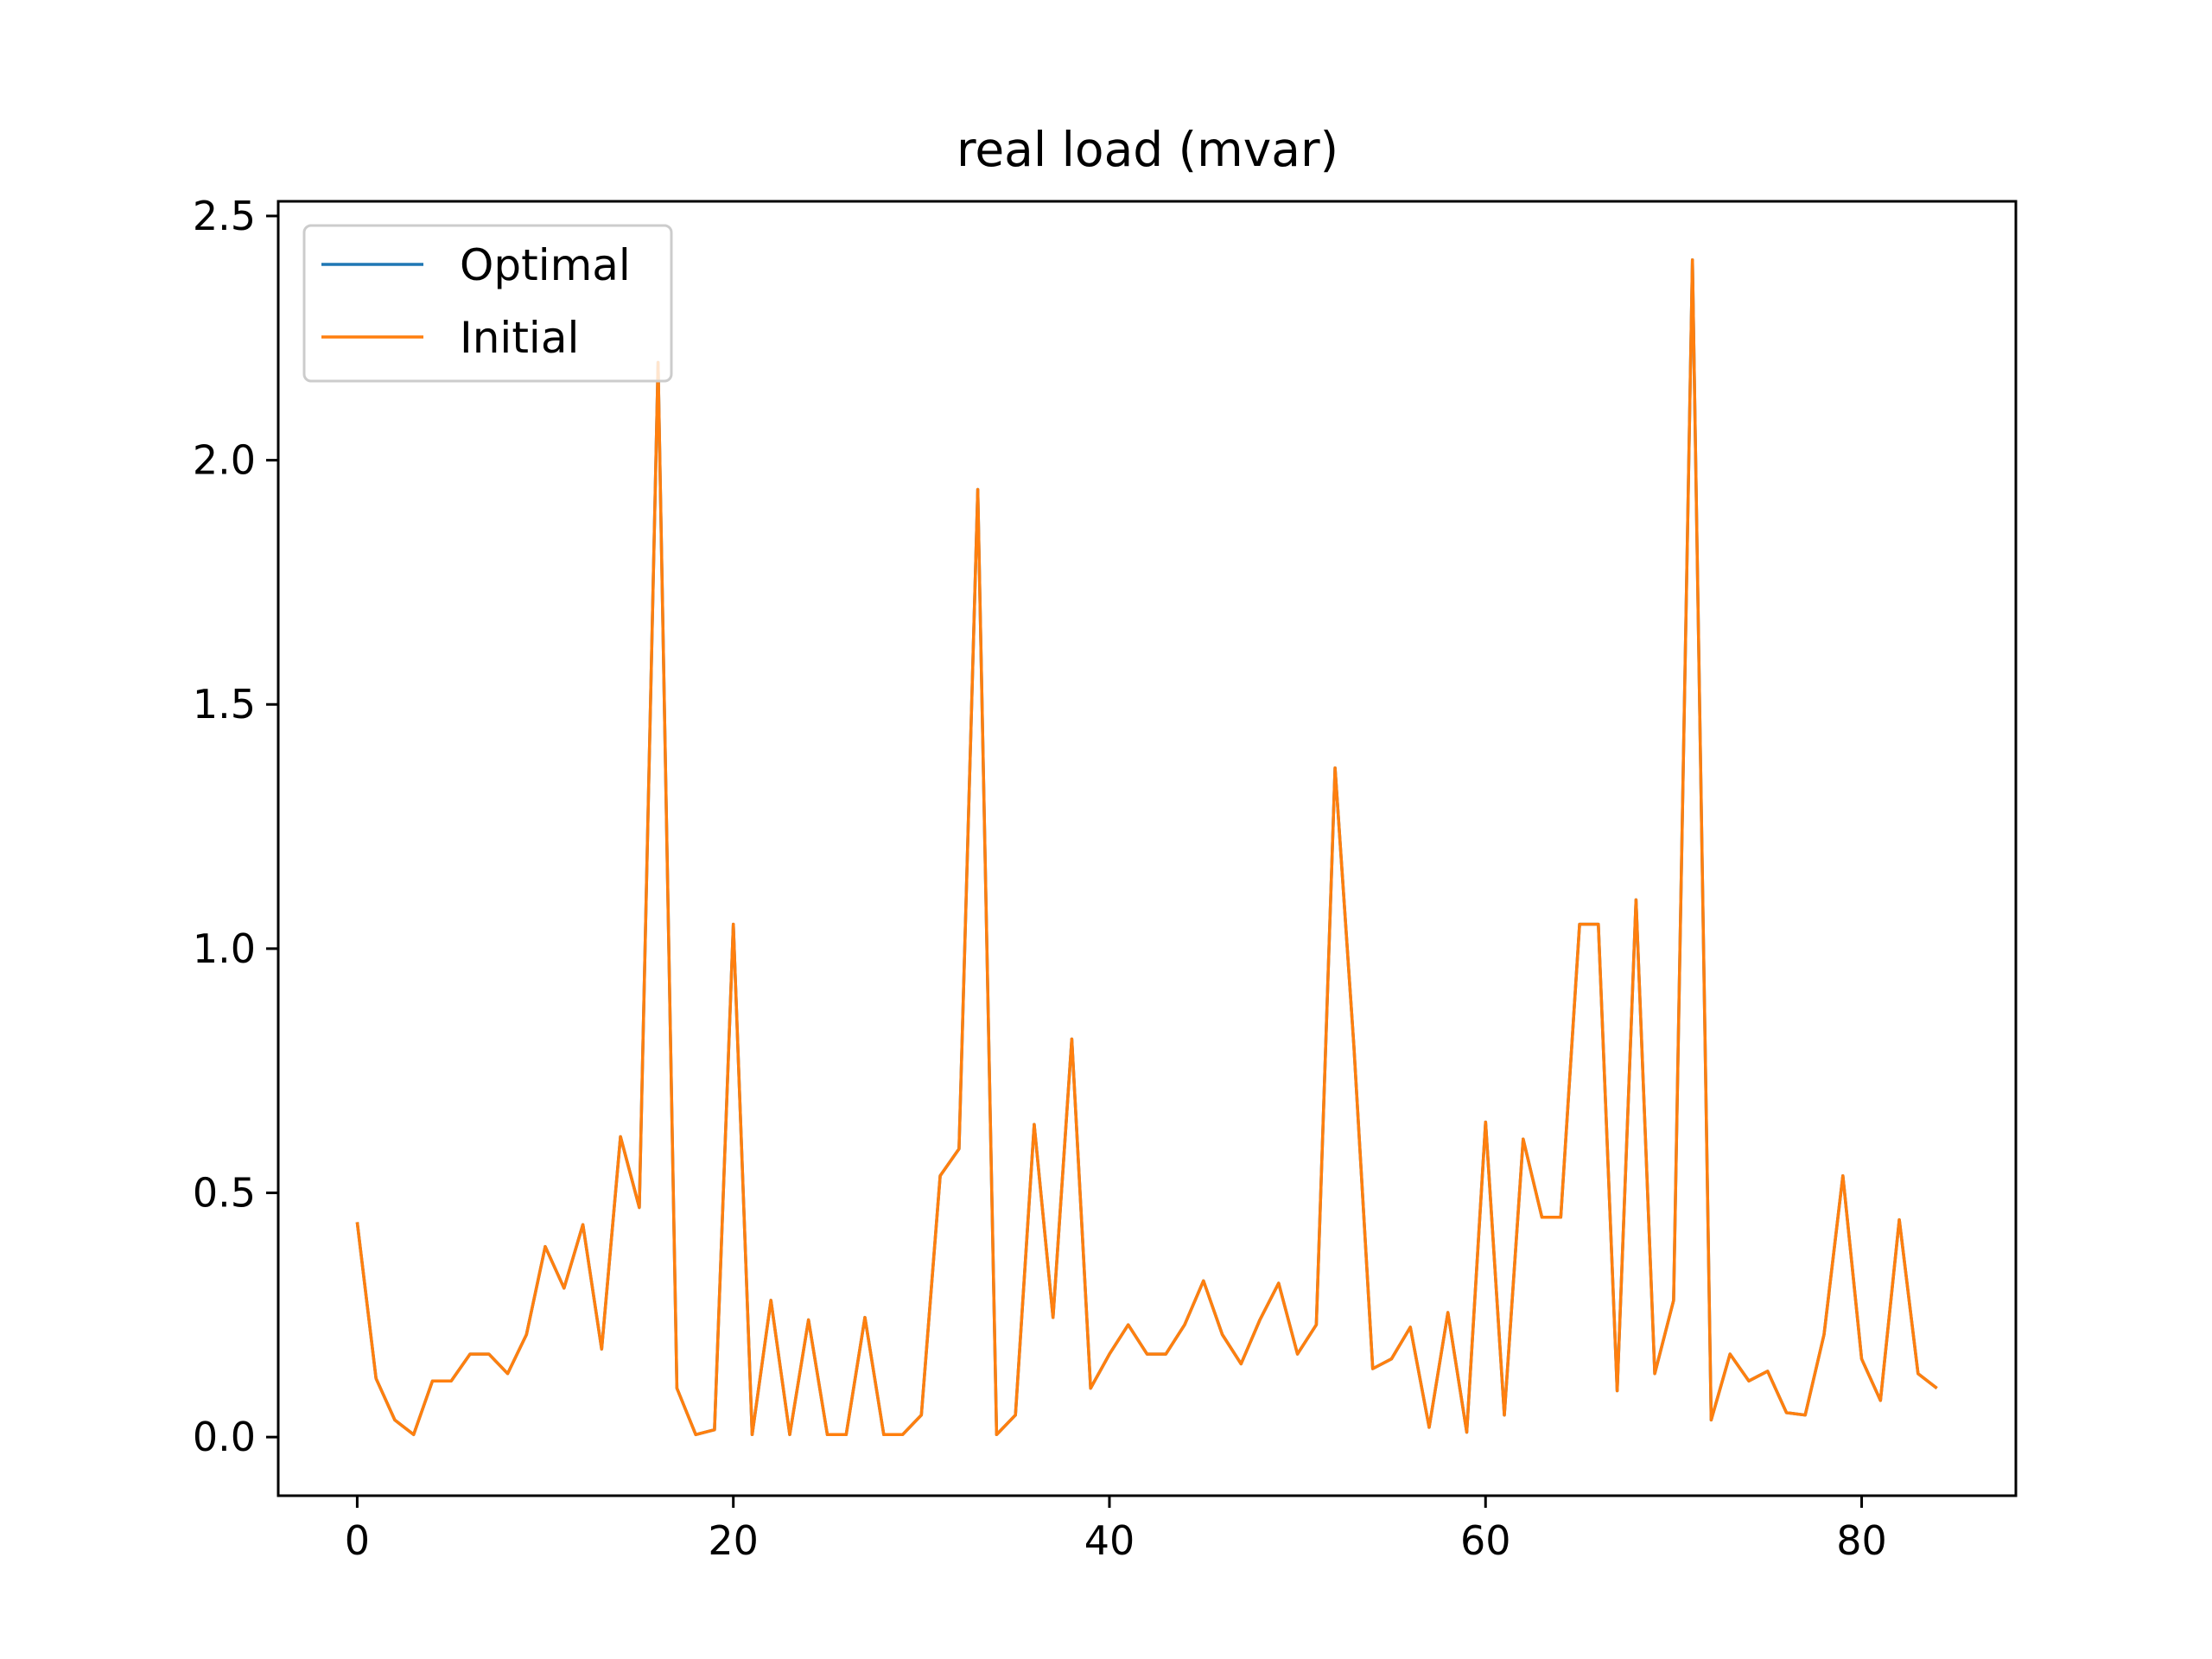 The height and width of the screenshot is (1659, 2212). What do you see at coordinates (235, 826) in the screenshot?
I see `y-axis-ticks: 0.0 0.5 1.0 1.5 2.0 2.5` at bounding box center [235, 826].